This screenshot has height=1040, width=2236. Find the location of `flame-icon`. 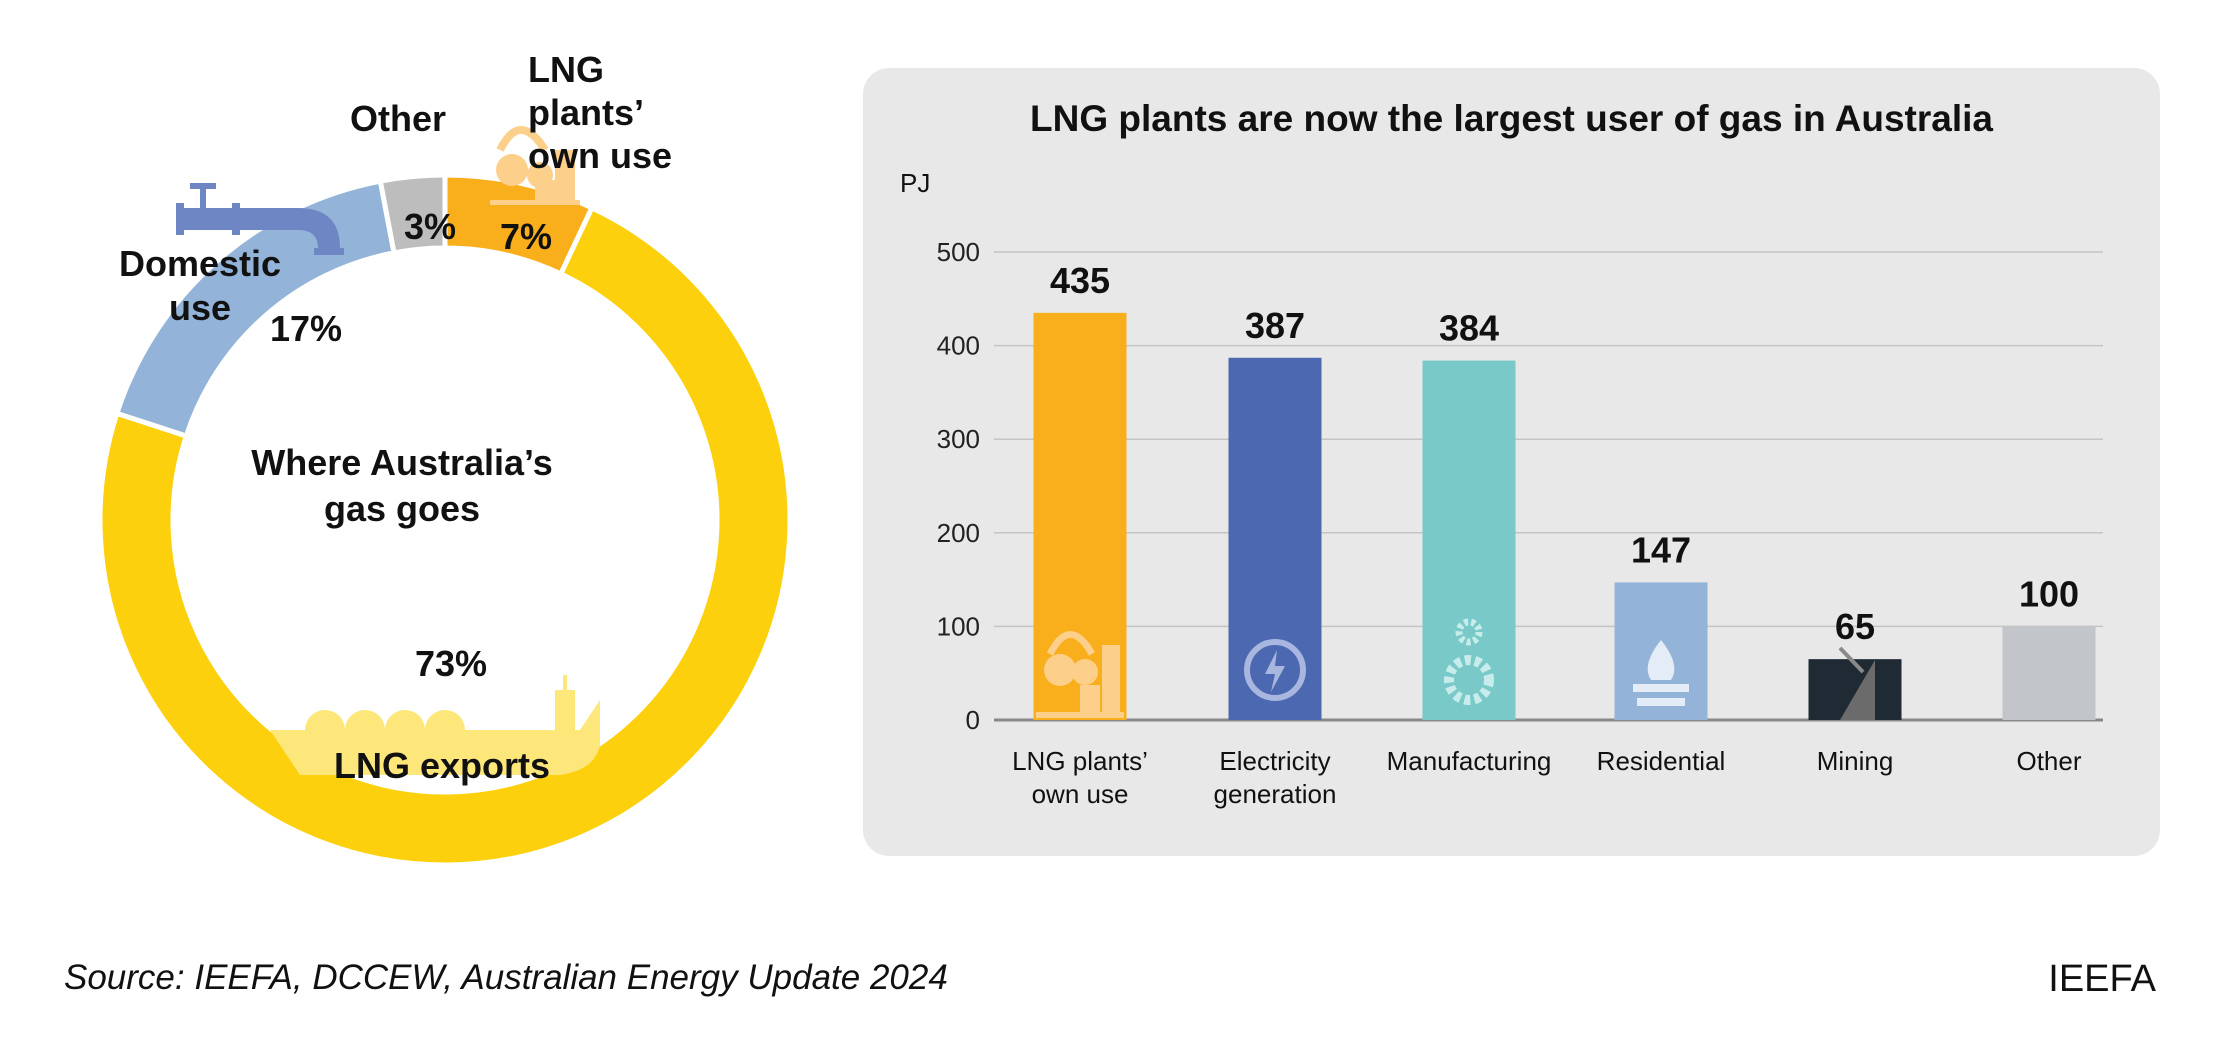

flame-icon is located at coordinates (1661, 673).